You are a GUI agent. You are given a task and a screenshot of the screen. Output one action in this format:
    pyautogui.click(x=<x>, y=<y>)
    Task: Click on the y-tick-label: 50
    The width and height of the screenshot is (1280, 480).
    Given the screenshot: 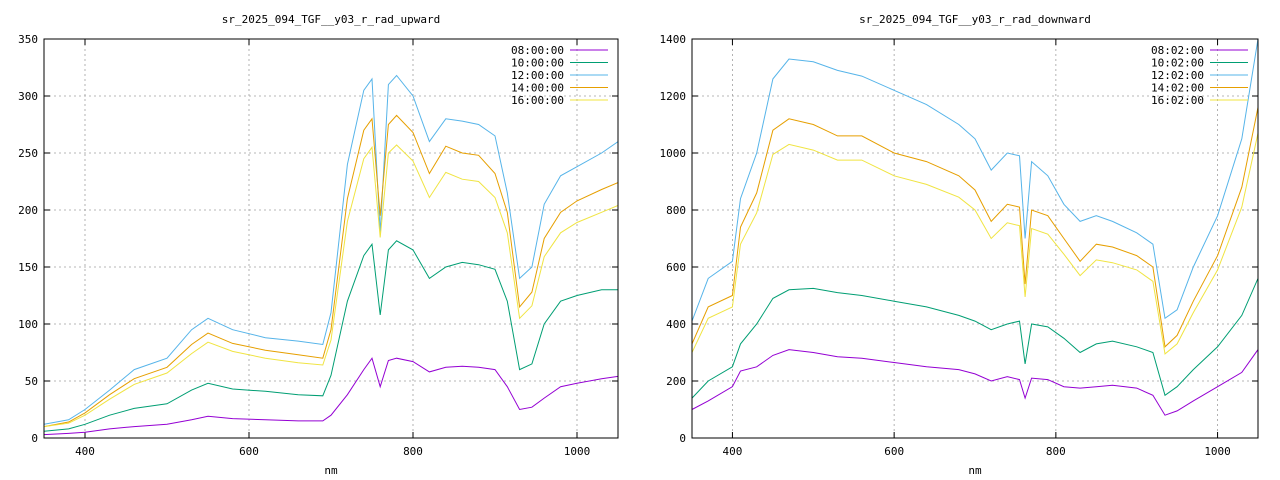 What is the action you would take?
    pyautogui.click(x=31, y=381)
    